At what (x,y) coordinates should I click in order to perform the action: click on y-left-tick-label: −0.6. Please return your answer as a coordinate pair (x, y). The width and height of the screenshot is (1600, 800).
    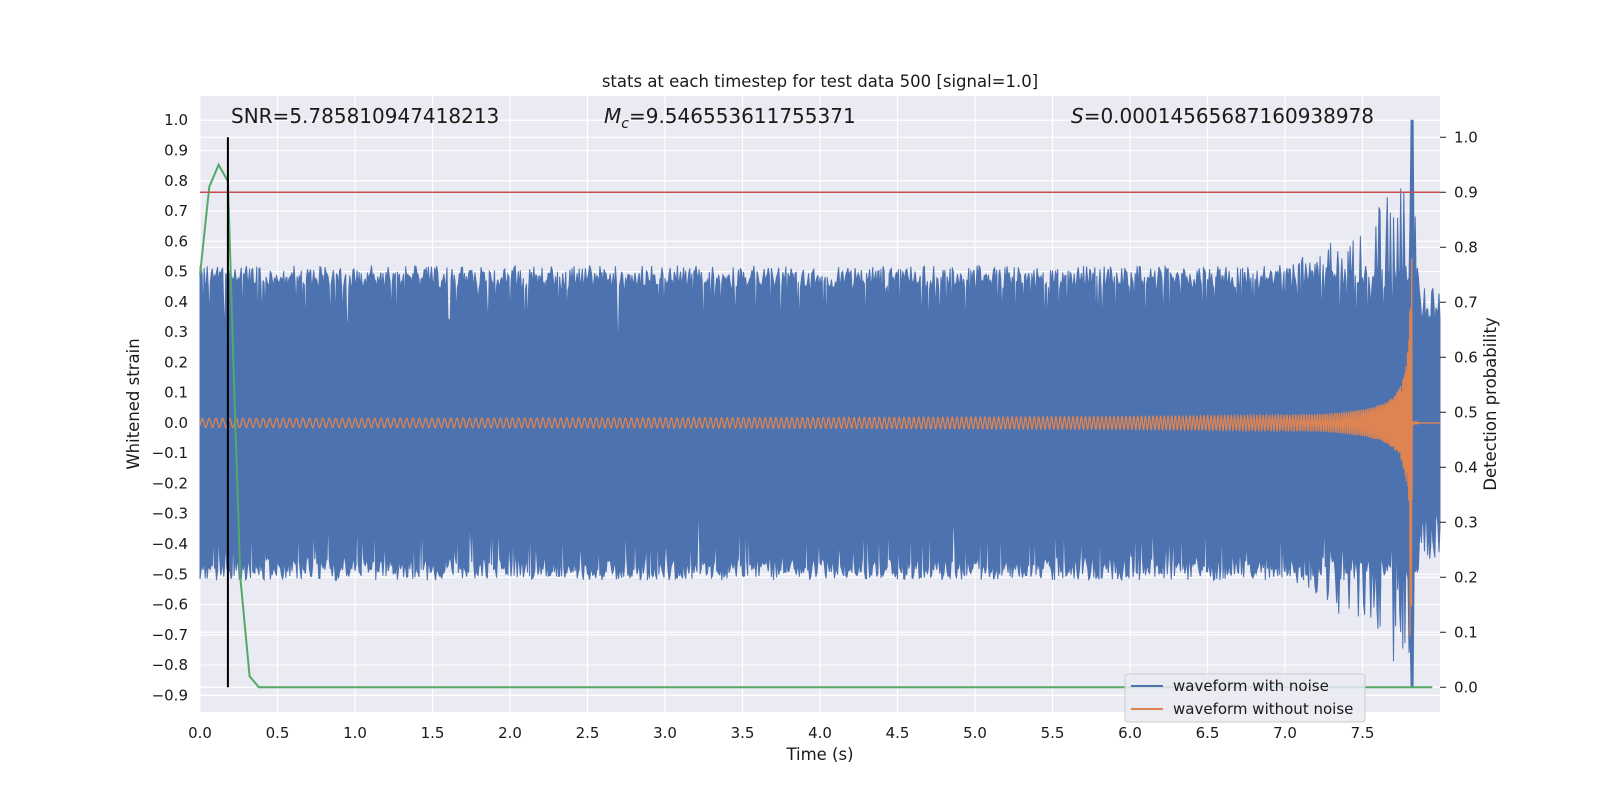
    Looking at the image, I should click on (170, 605).